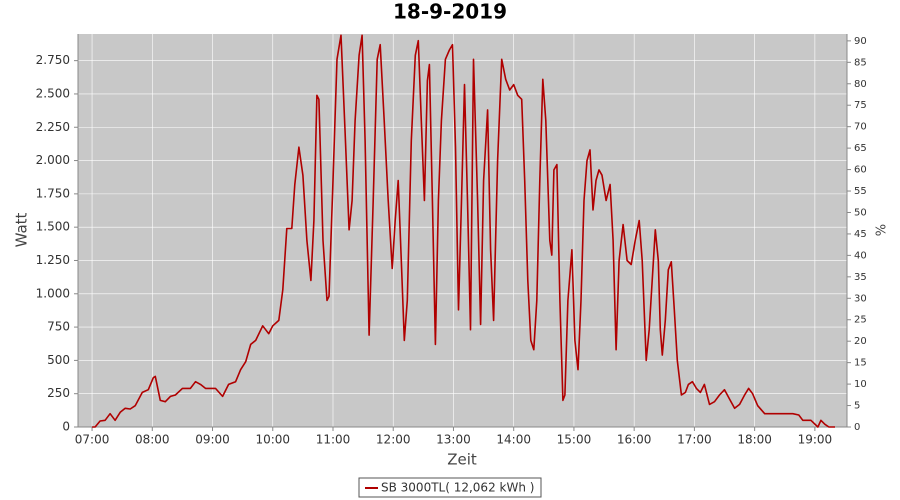  Describe the element at coordinates (860, 148) in the screenshot. I see `y2-tick-label: 65` at that location.